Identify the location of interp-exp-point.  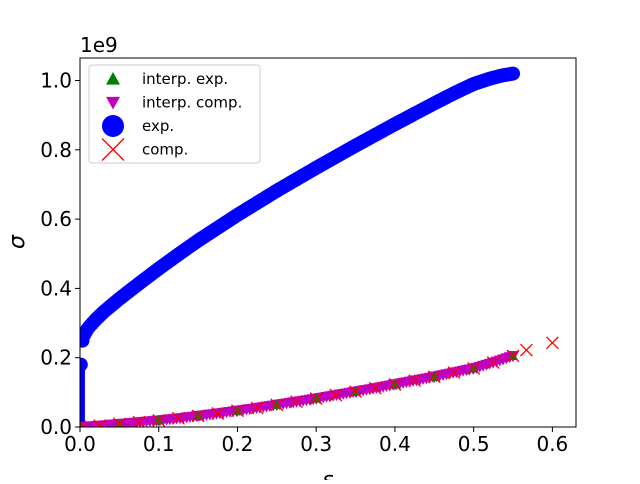
(119, 422).